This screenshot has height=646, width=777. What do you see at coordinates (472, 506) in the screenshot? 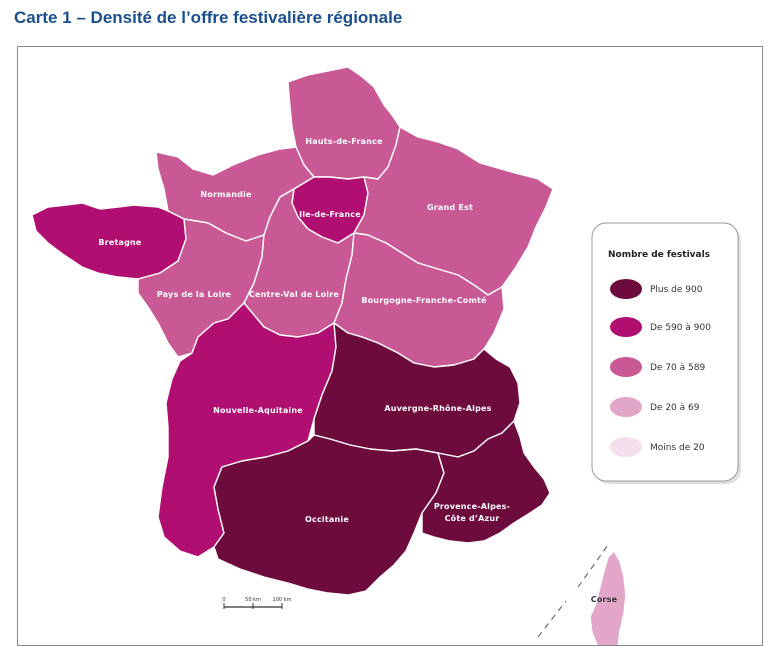
I see `label-provence-alpes: Provence-Alpes-` at bounding box center [472, 506].